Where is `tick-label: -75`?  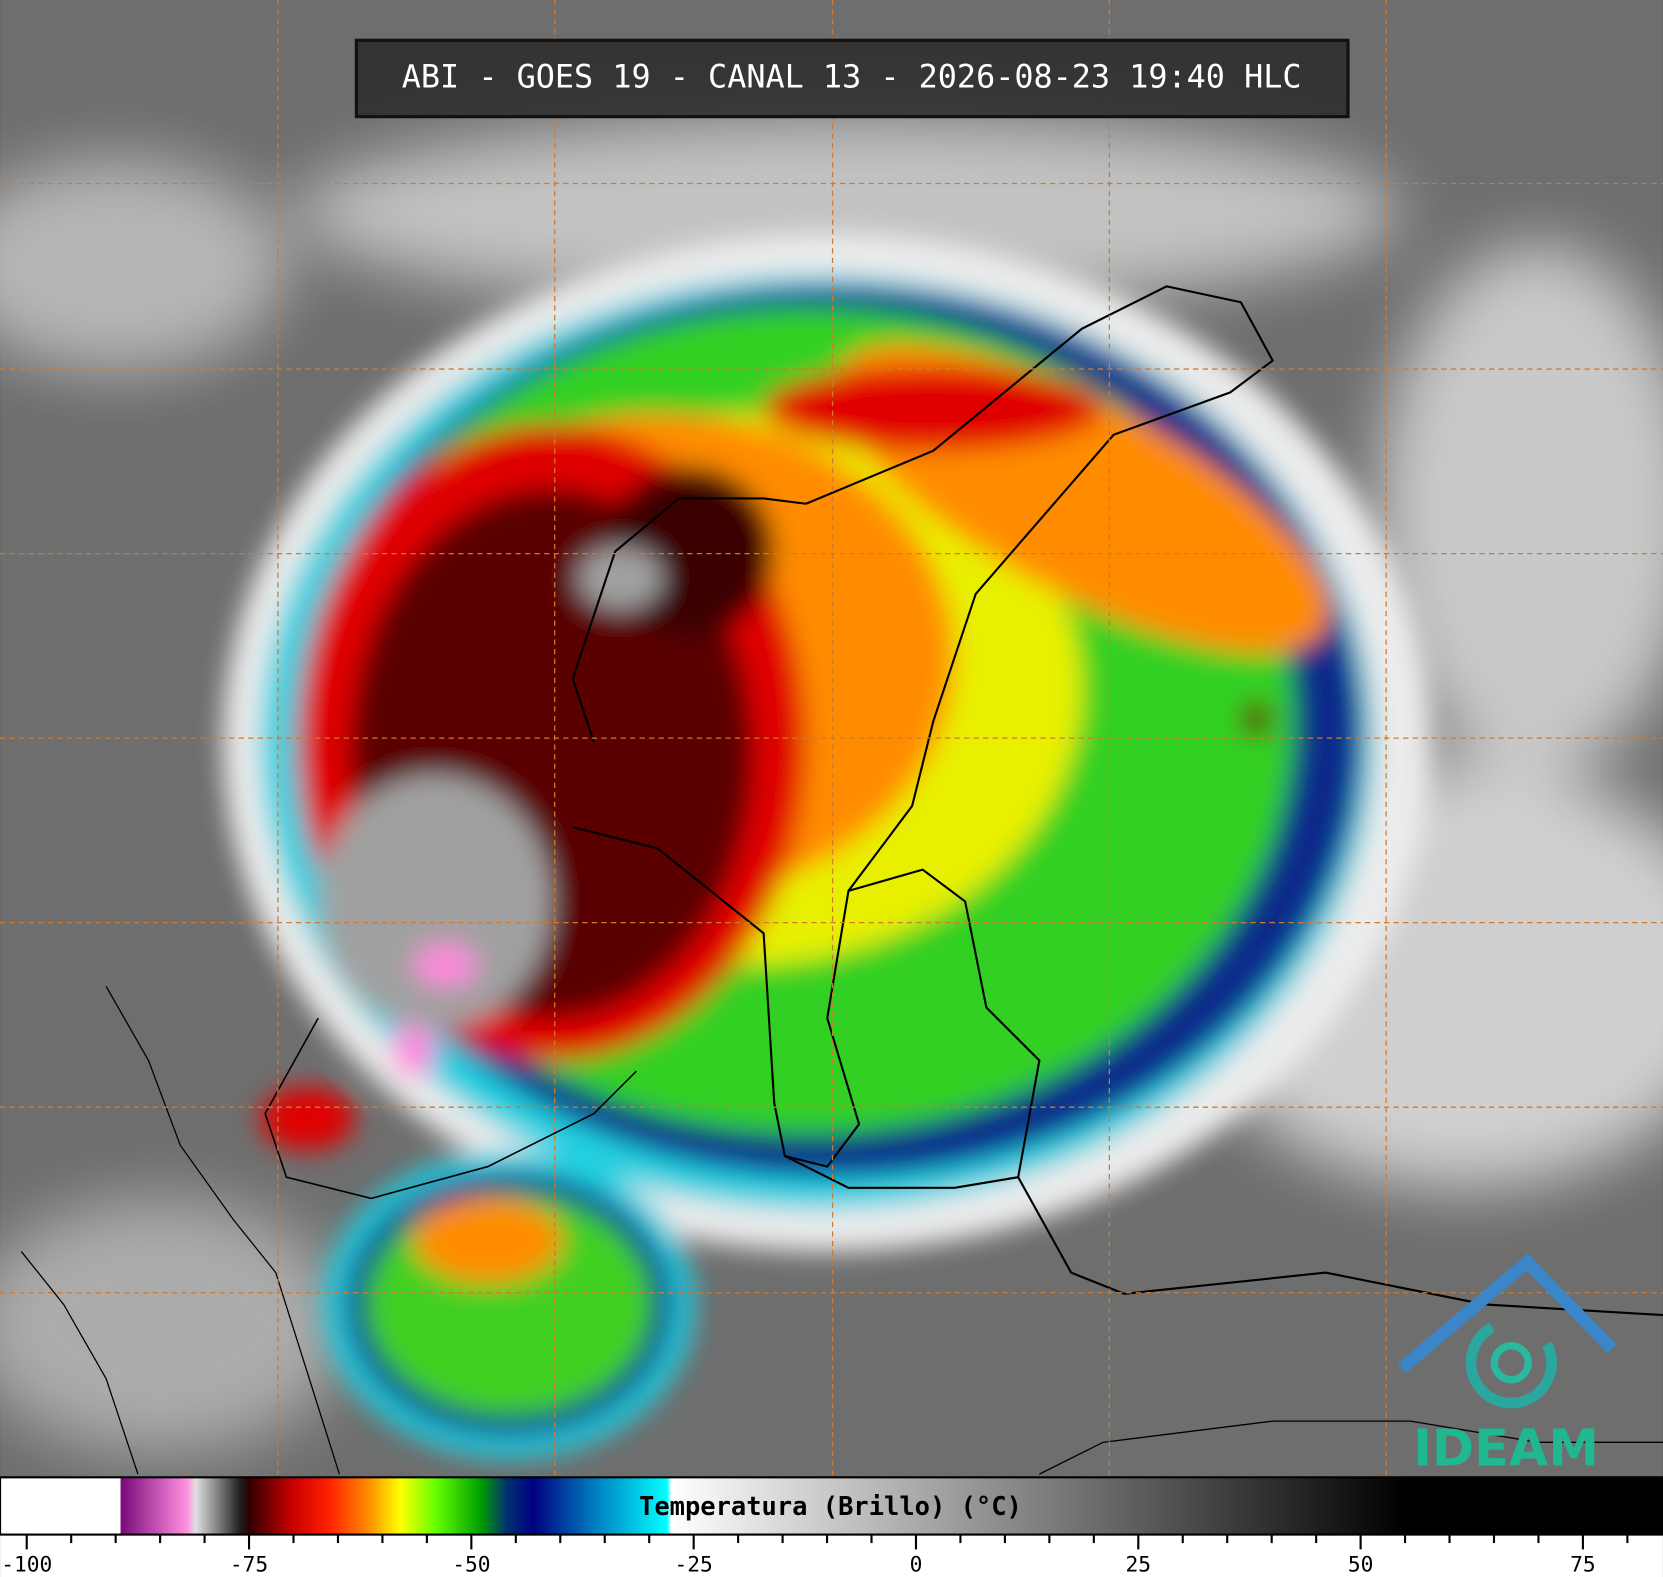 tick-label: -75 is located at coordinates (249, 1564).